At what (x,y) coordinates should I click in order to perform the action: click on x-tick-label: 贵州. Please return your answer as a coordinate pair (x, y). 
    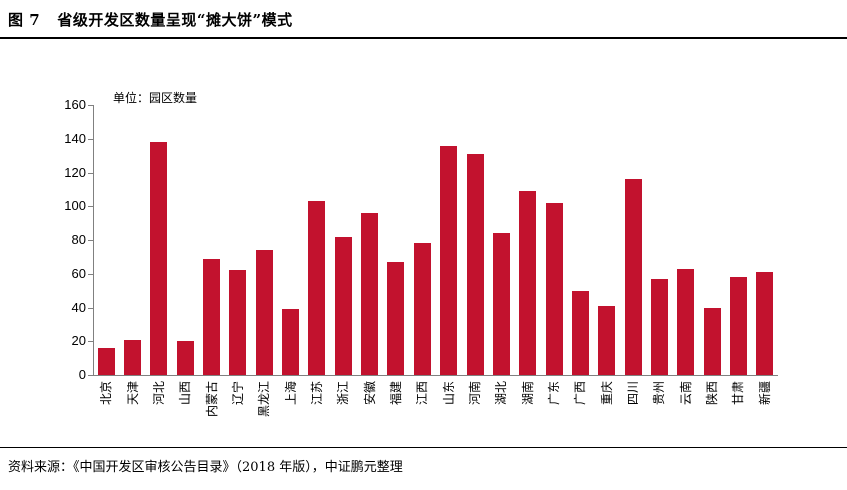
    Looking at the image, I should click on (659, 393).